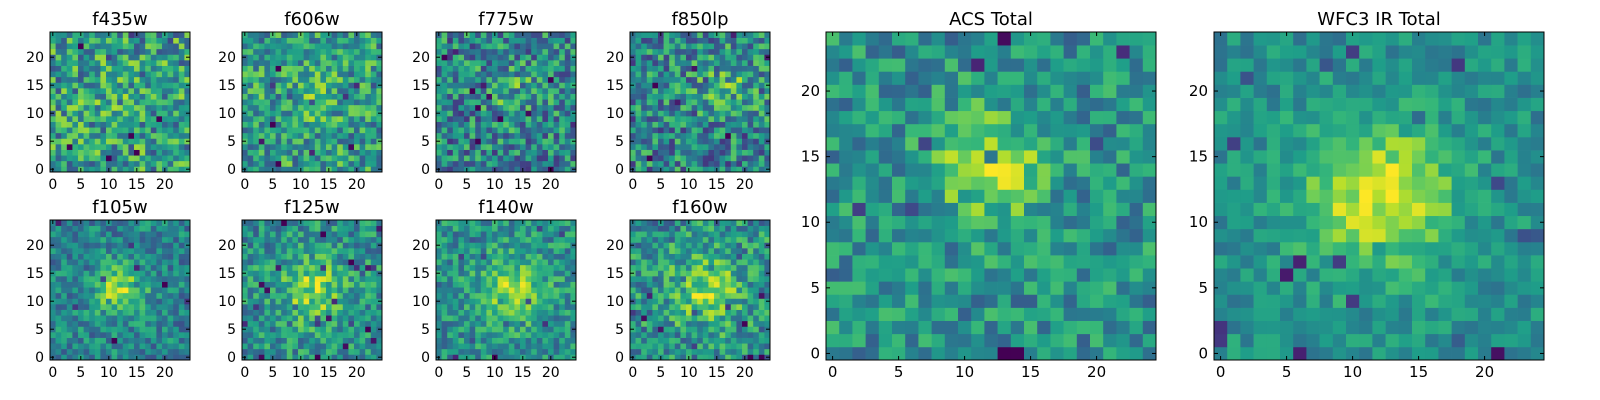  What do you see at coordinates (231, 358) in the screenshot?
I see `y-tick-label: 0` at bounding box center [231, 358].